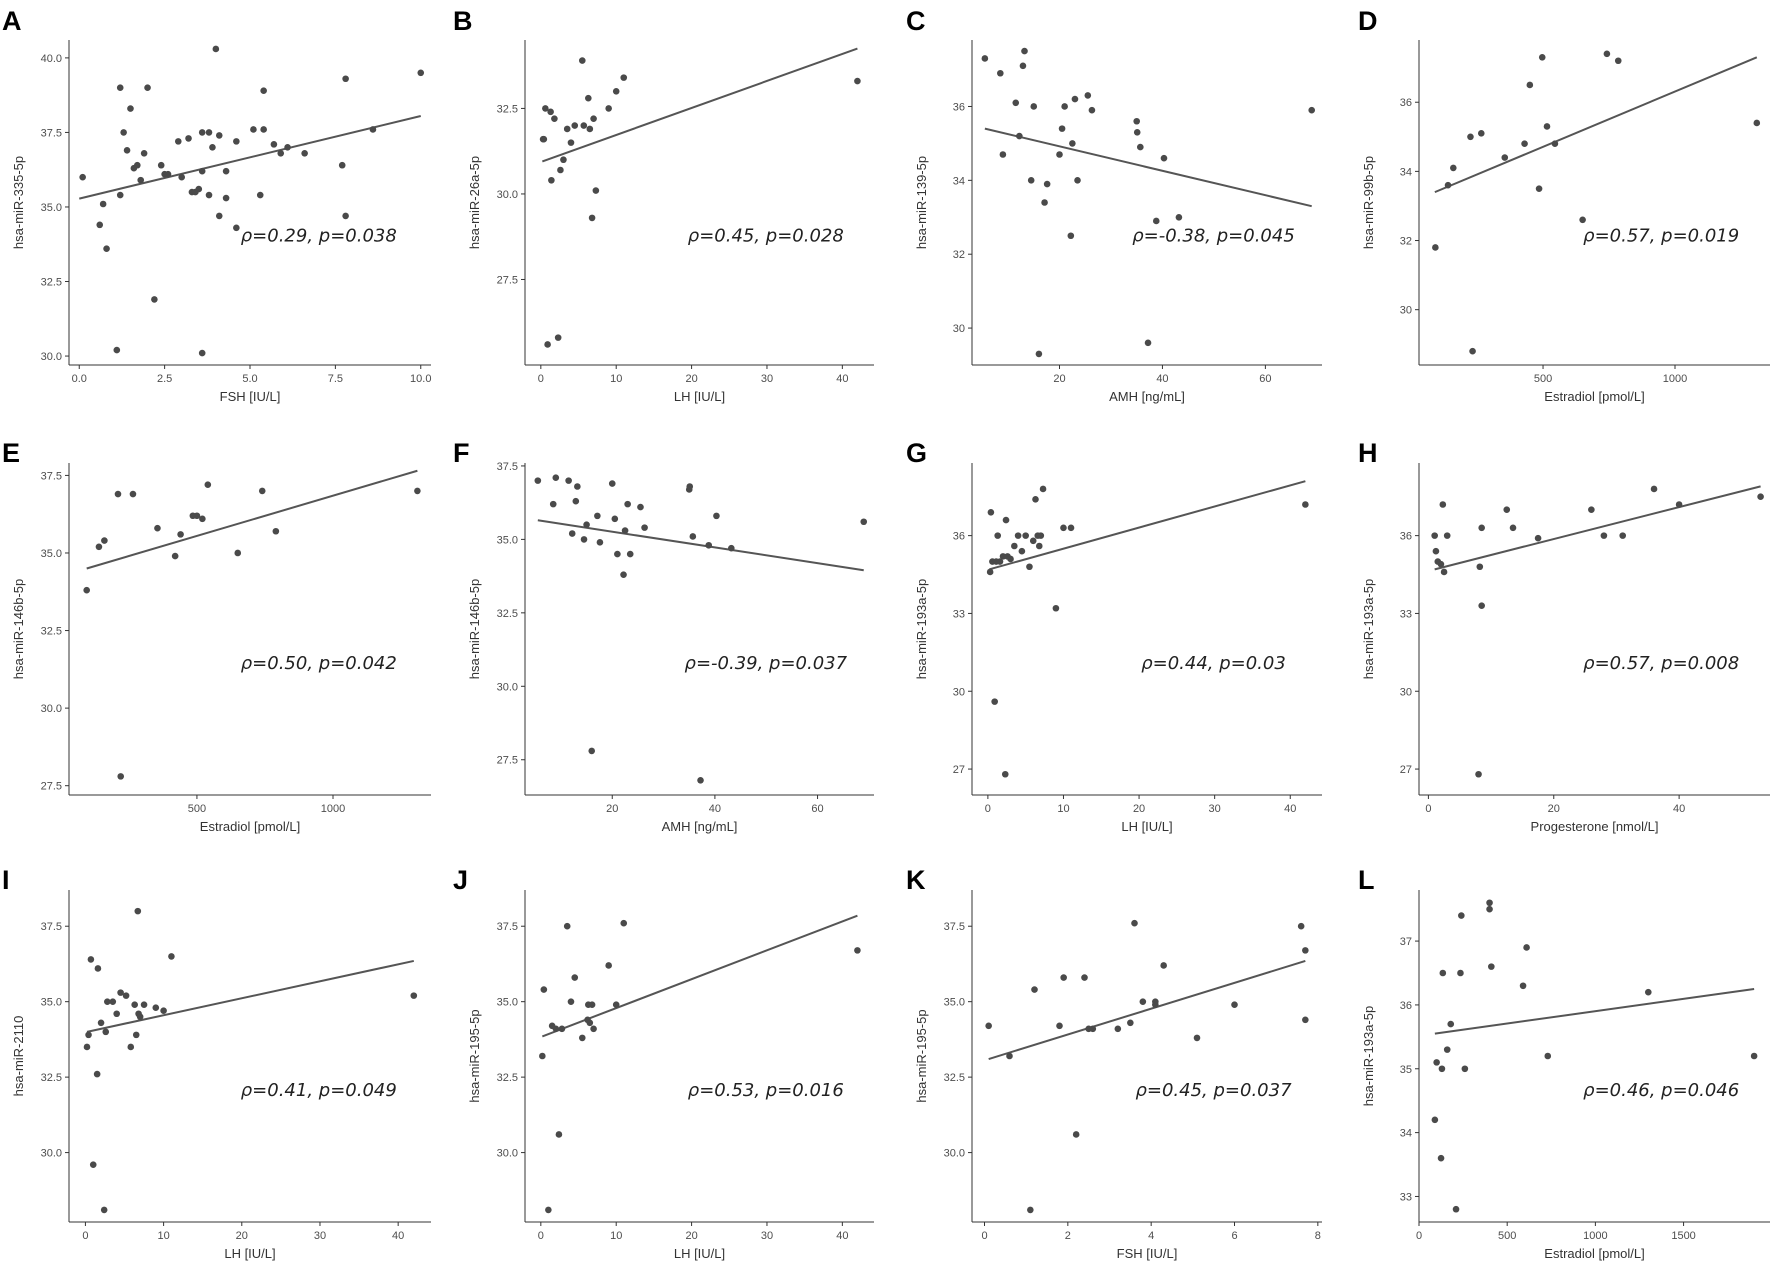 This screenshot has height=1266, width=1788. What do you see at coordinates (461, 453) in the screenshot?
I see `panel-letter: F` at bounding box center [461, 453].